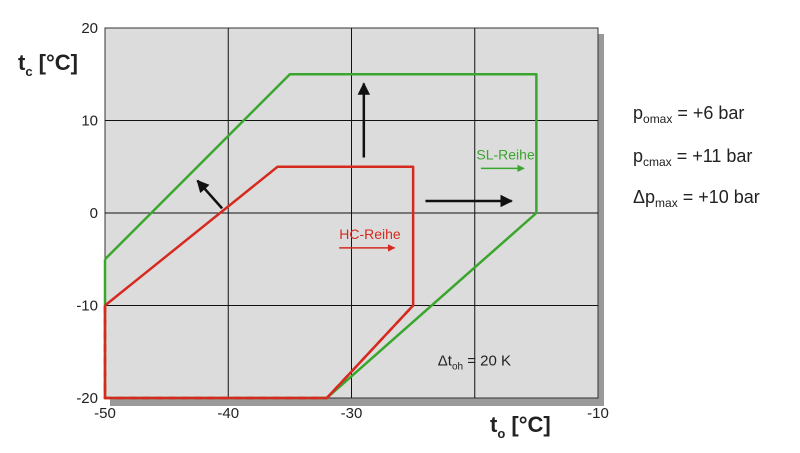  What do you see at coordinates (89, 121) in the screenshot?
I see `y-tick-label: 10` at bounding box center [89, 121].